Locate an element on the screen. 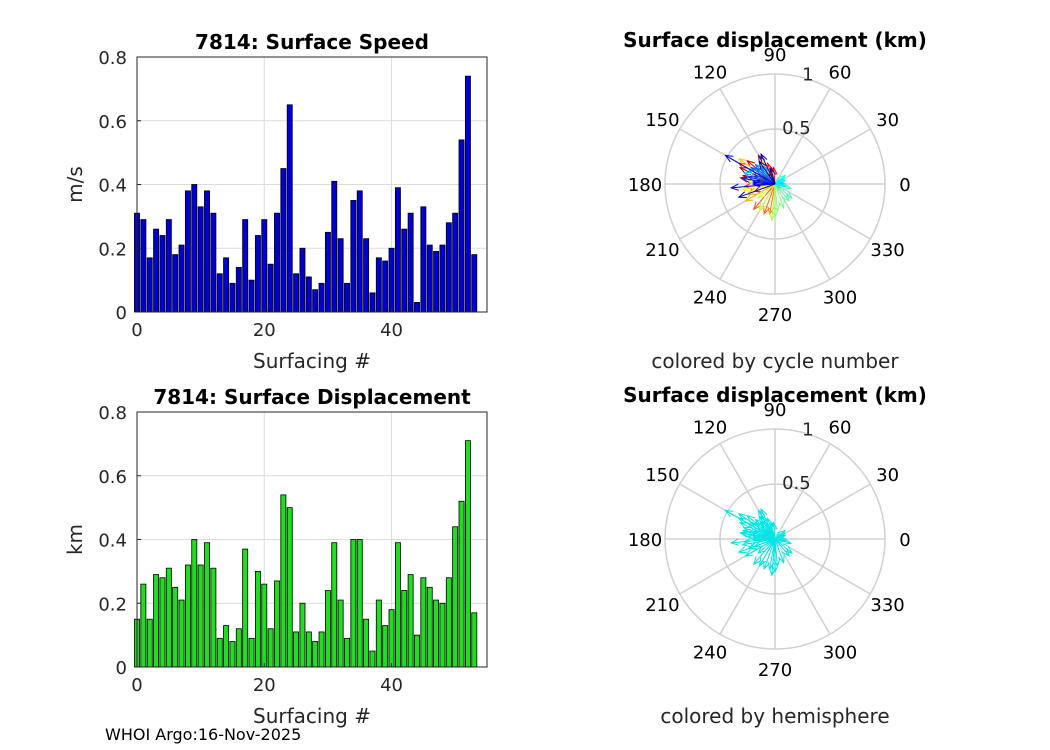 Image resolution: width=1050 pixels, height=750 pixels. polar-caption: colored by hemisphere is located at coordinates (774, 716).